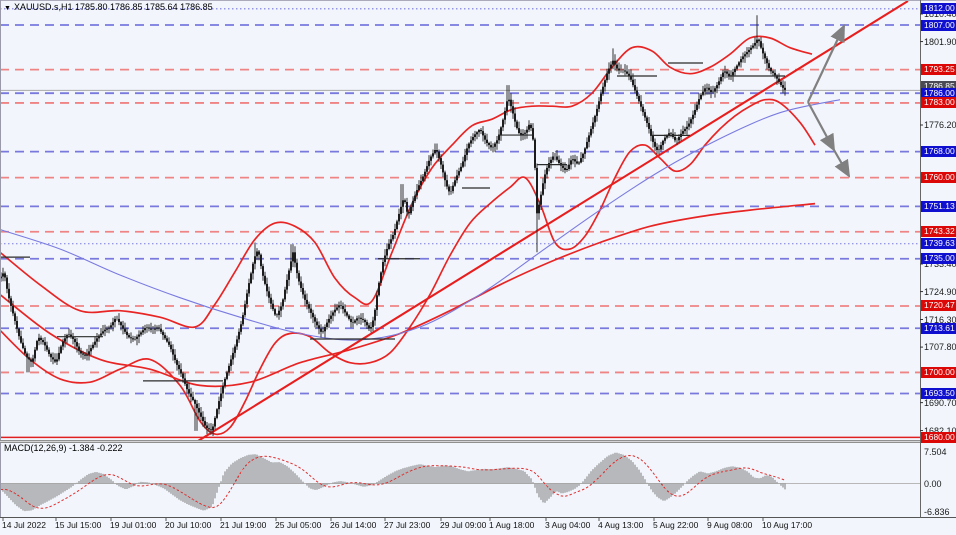 The width and height of the screenshot is (956, 535). I want to click on dropdown-triangle-icon: ▼, so click(7, 8).